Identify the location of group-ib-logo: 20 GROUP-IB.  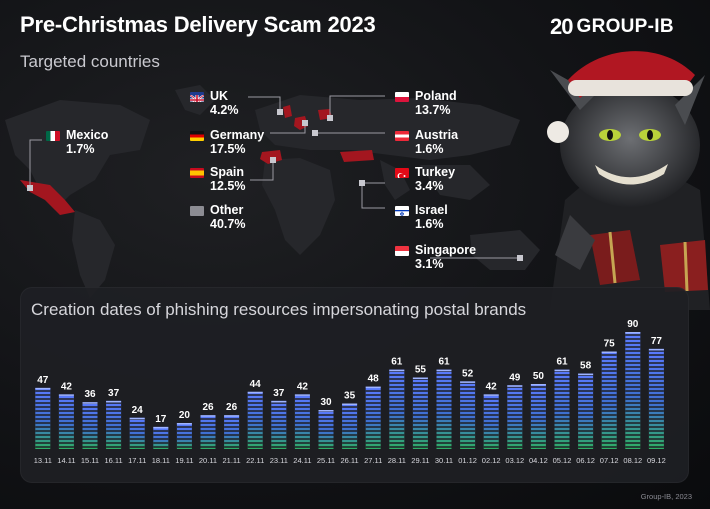
(612, 27).